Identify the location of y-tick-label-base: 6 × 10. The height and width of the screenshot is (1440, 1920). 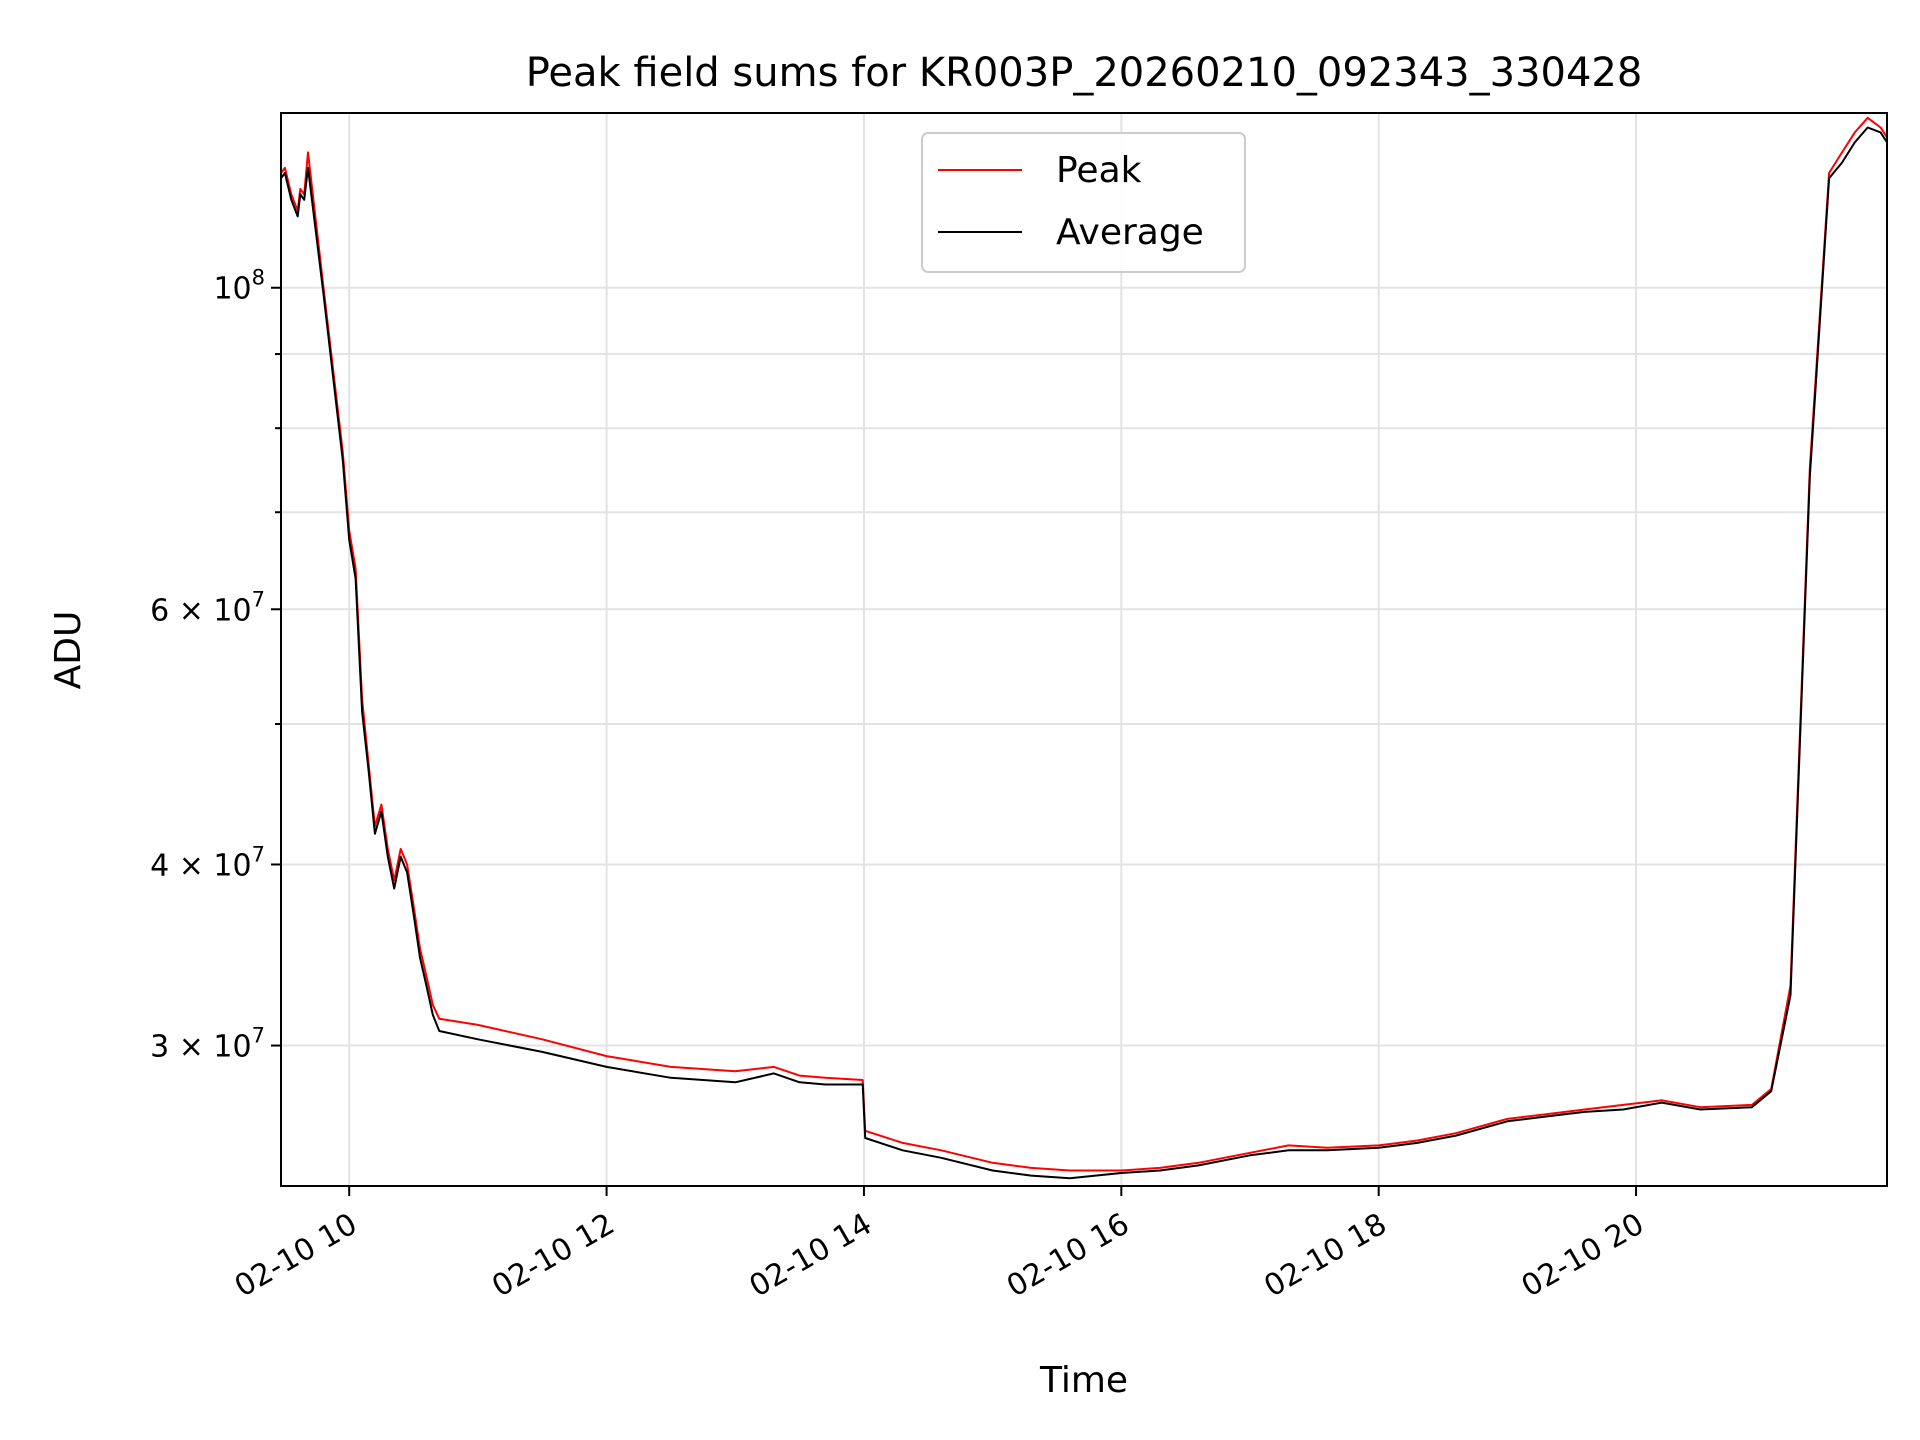
(200, 610).